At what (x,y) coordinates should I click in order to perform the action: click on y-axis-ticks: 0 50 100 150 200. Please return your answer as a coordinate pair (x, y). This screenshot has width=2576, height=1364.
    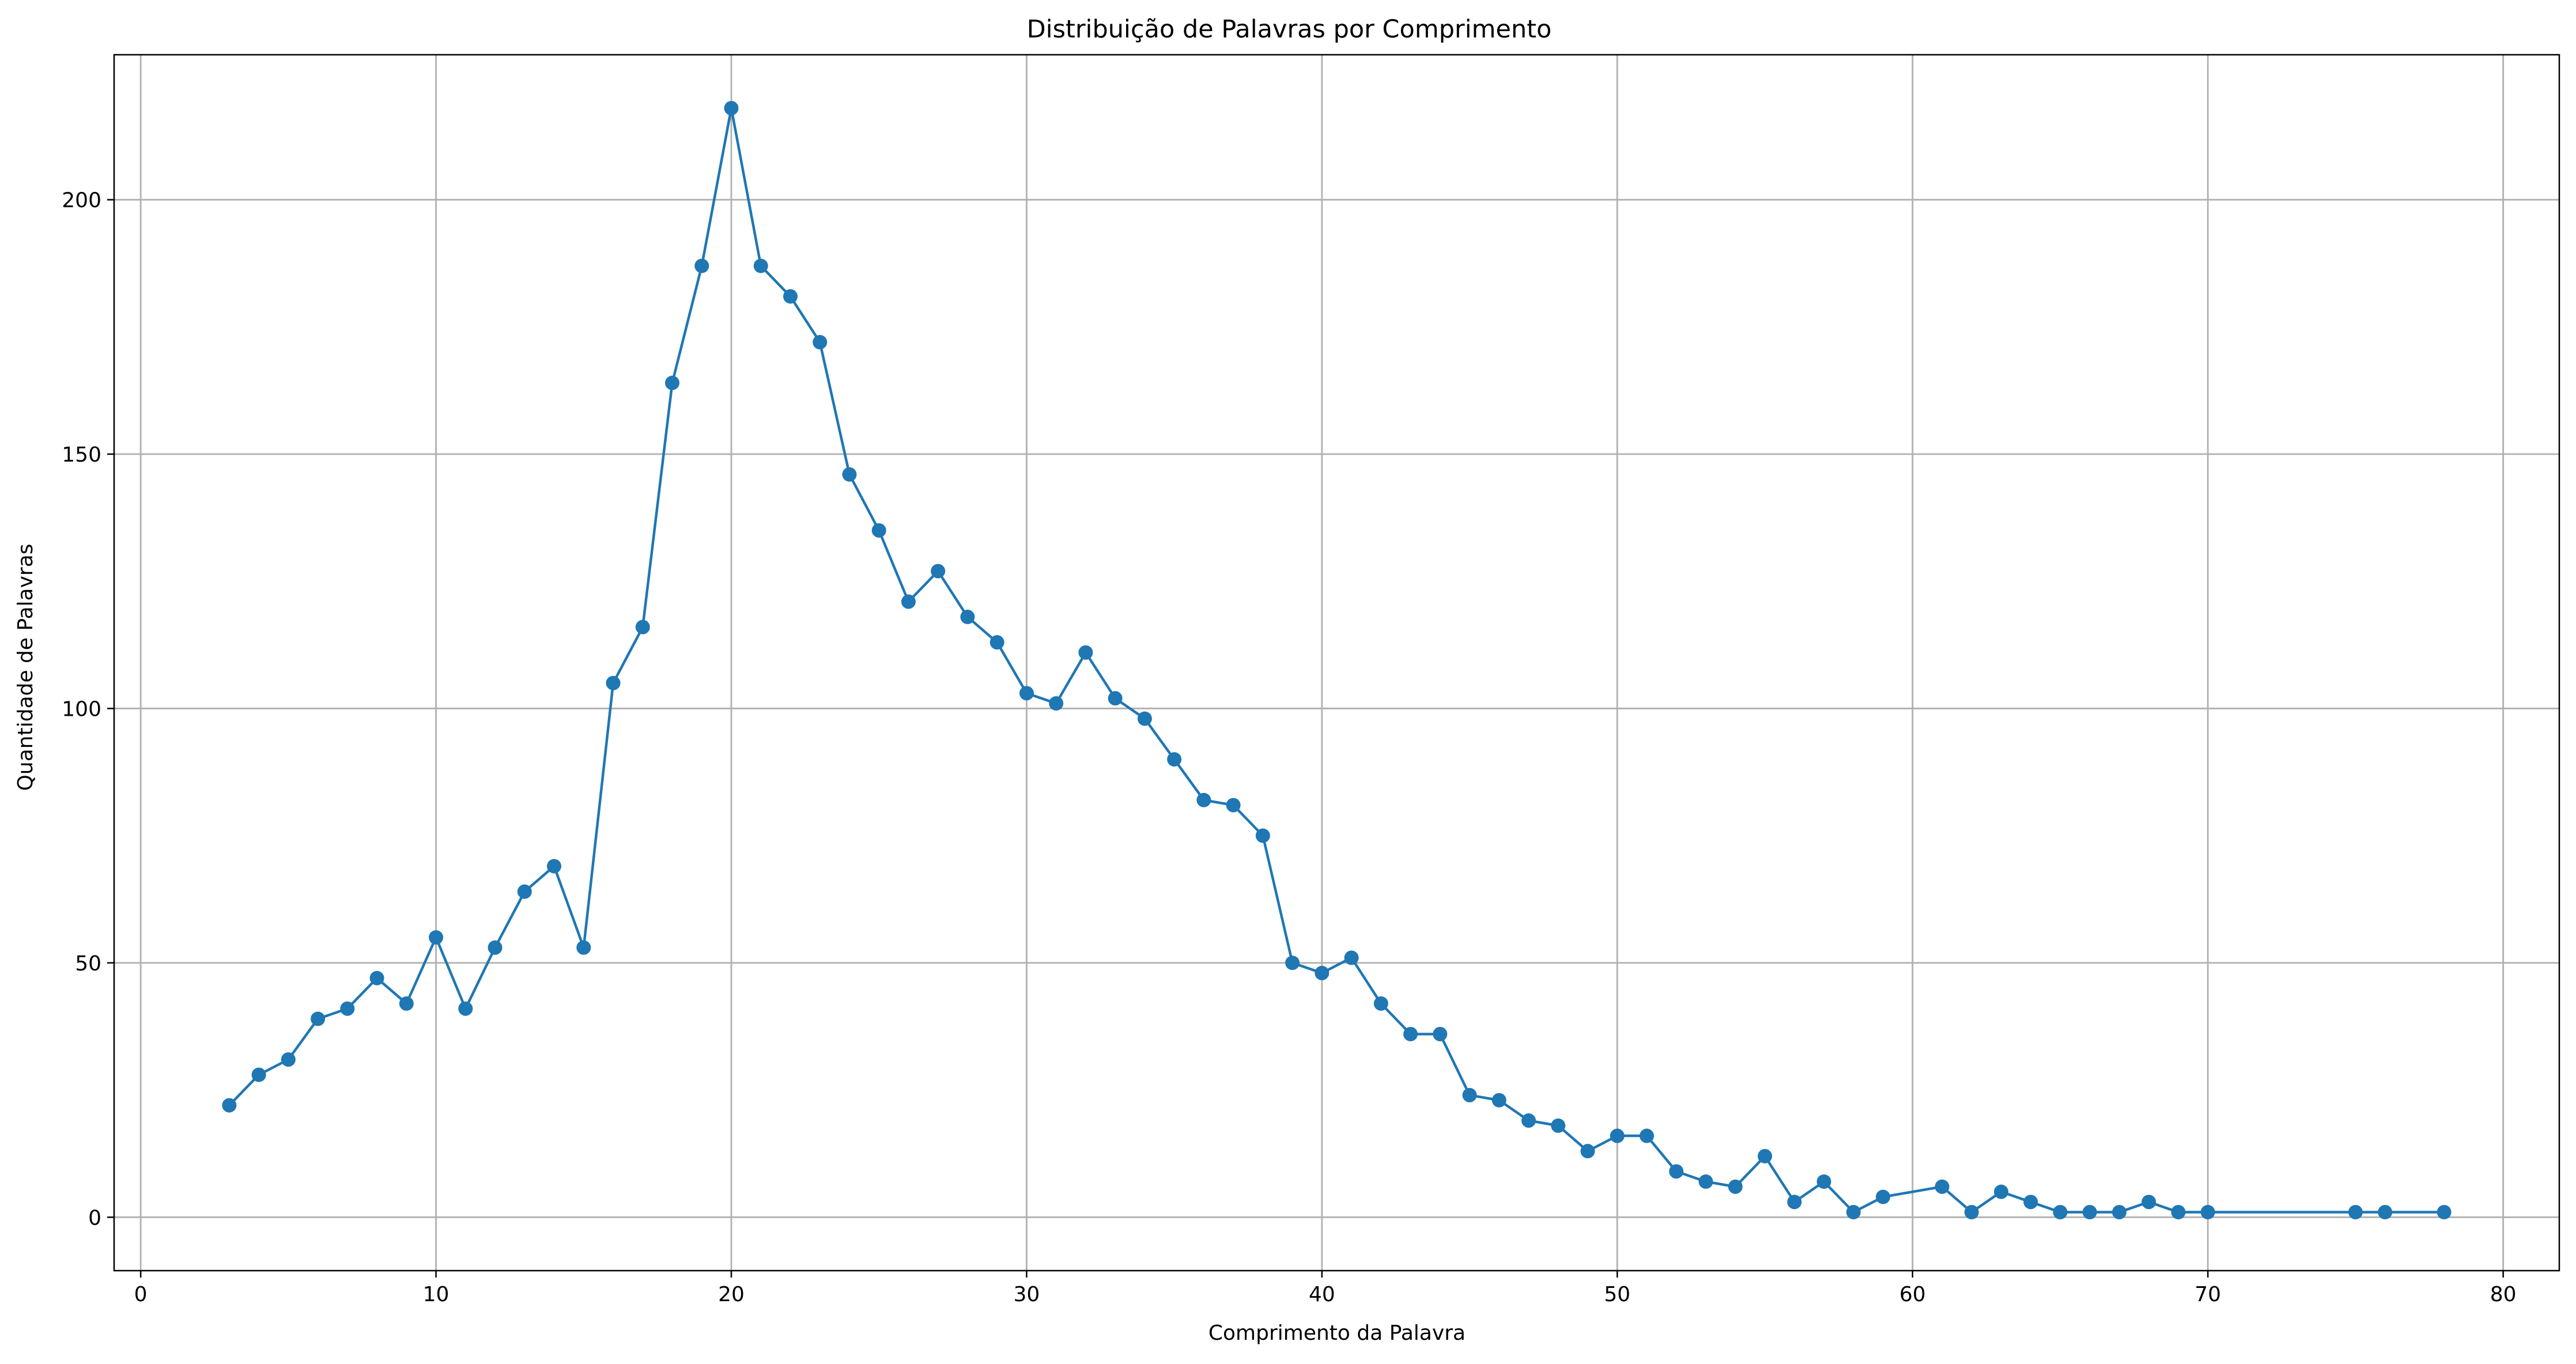
    Looking at the image, I should click on (88, 709).